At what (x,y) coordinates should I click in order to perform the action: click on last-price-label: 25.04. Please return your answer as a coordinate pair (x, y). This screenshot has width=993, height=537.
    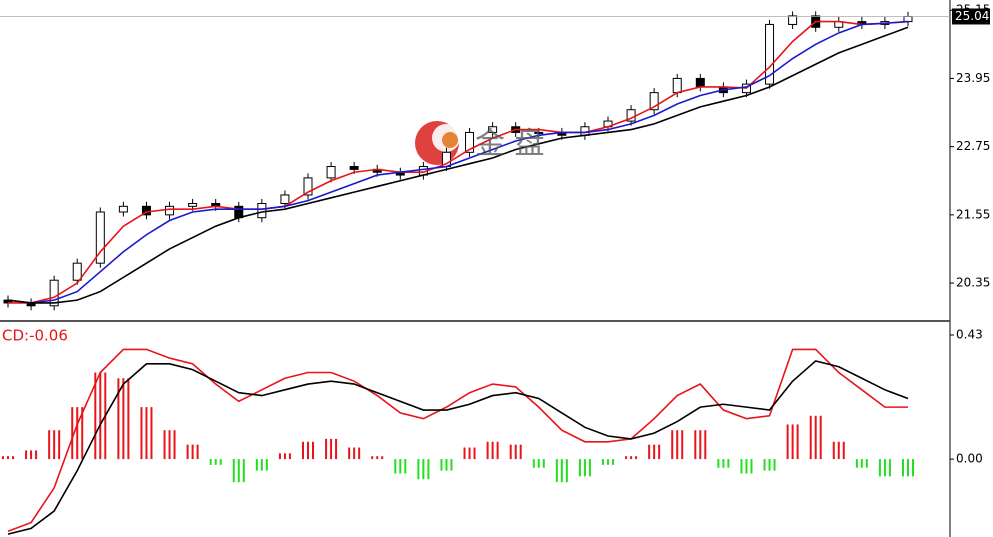
    Looking at the image, I should click on (972, 16).